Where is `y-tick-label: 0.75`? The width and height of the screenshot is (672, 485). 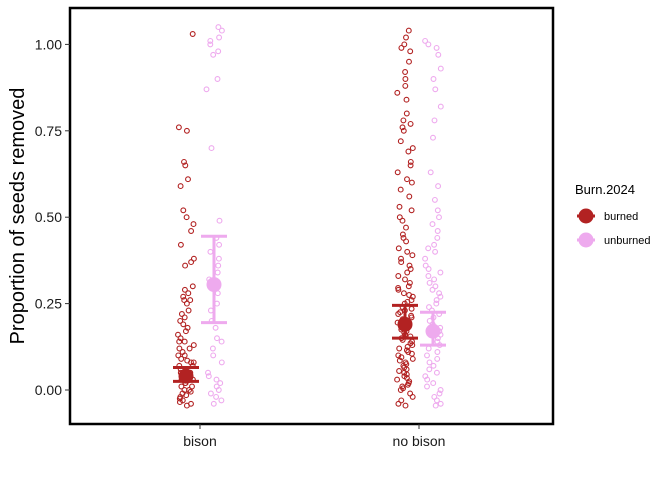 y-tick-label: 0.75 is located at coordinates (48, 131).